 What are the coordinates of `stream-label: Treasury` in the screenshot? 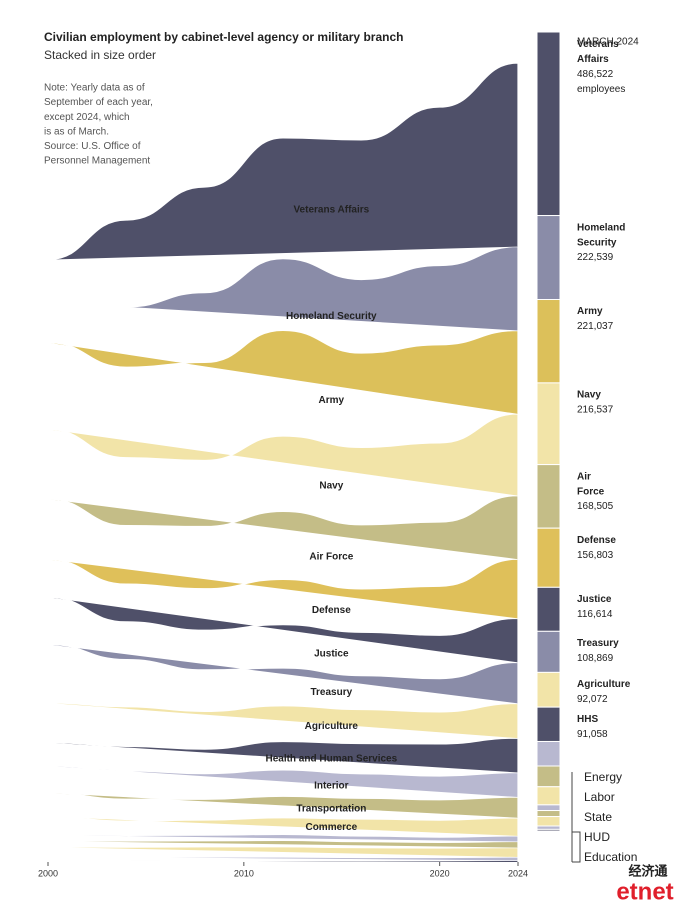 It's located at (331, 692).